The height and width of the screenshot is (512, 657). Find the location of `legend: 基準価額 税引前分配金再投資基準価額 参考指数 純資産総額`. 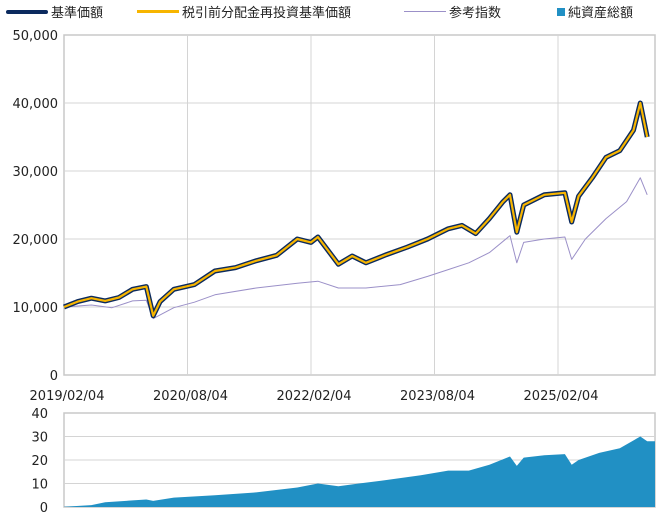

legend: 基準価額 税引前分配金再投資基準価額 参考指数 純資産総額 is located at coordinates (328, 12).